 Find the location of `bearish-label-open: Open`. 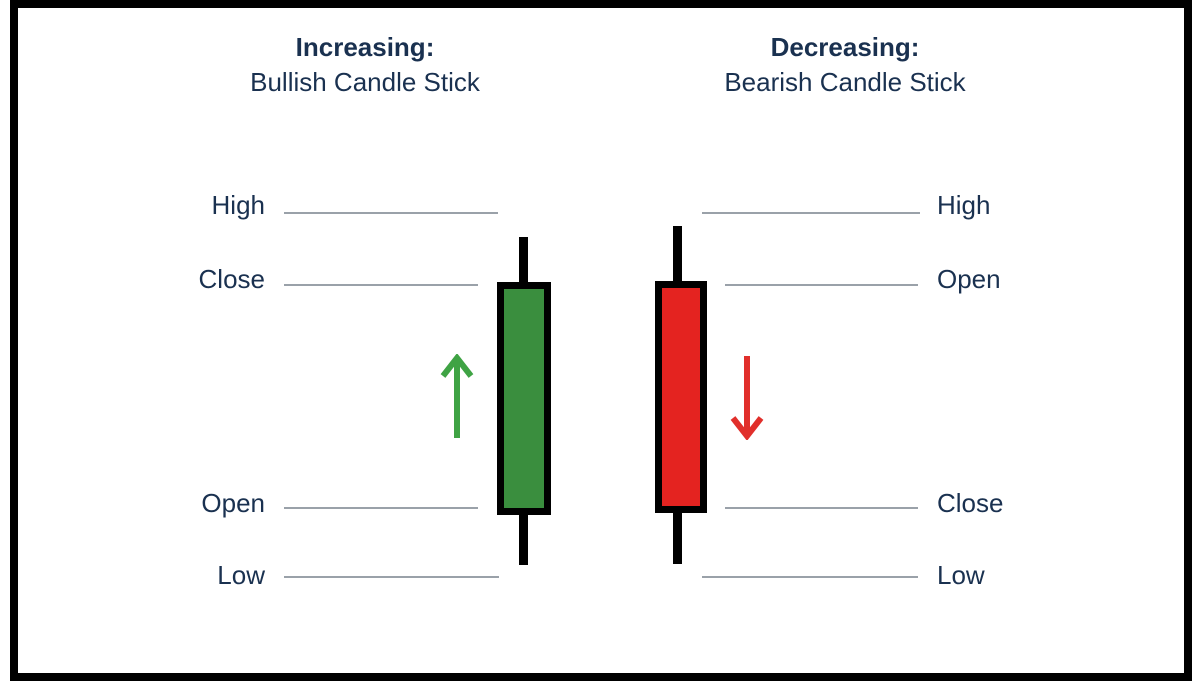

bearish-label-open: Open is located at coordinates (969, 279).